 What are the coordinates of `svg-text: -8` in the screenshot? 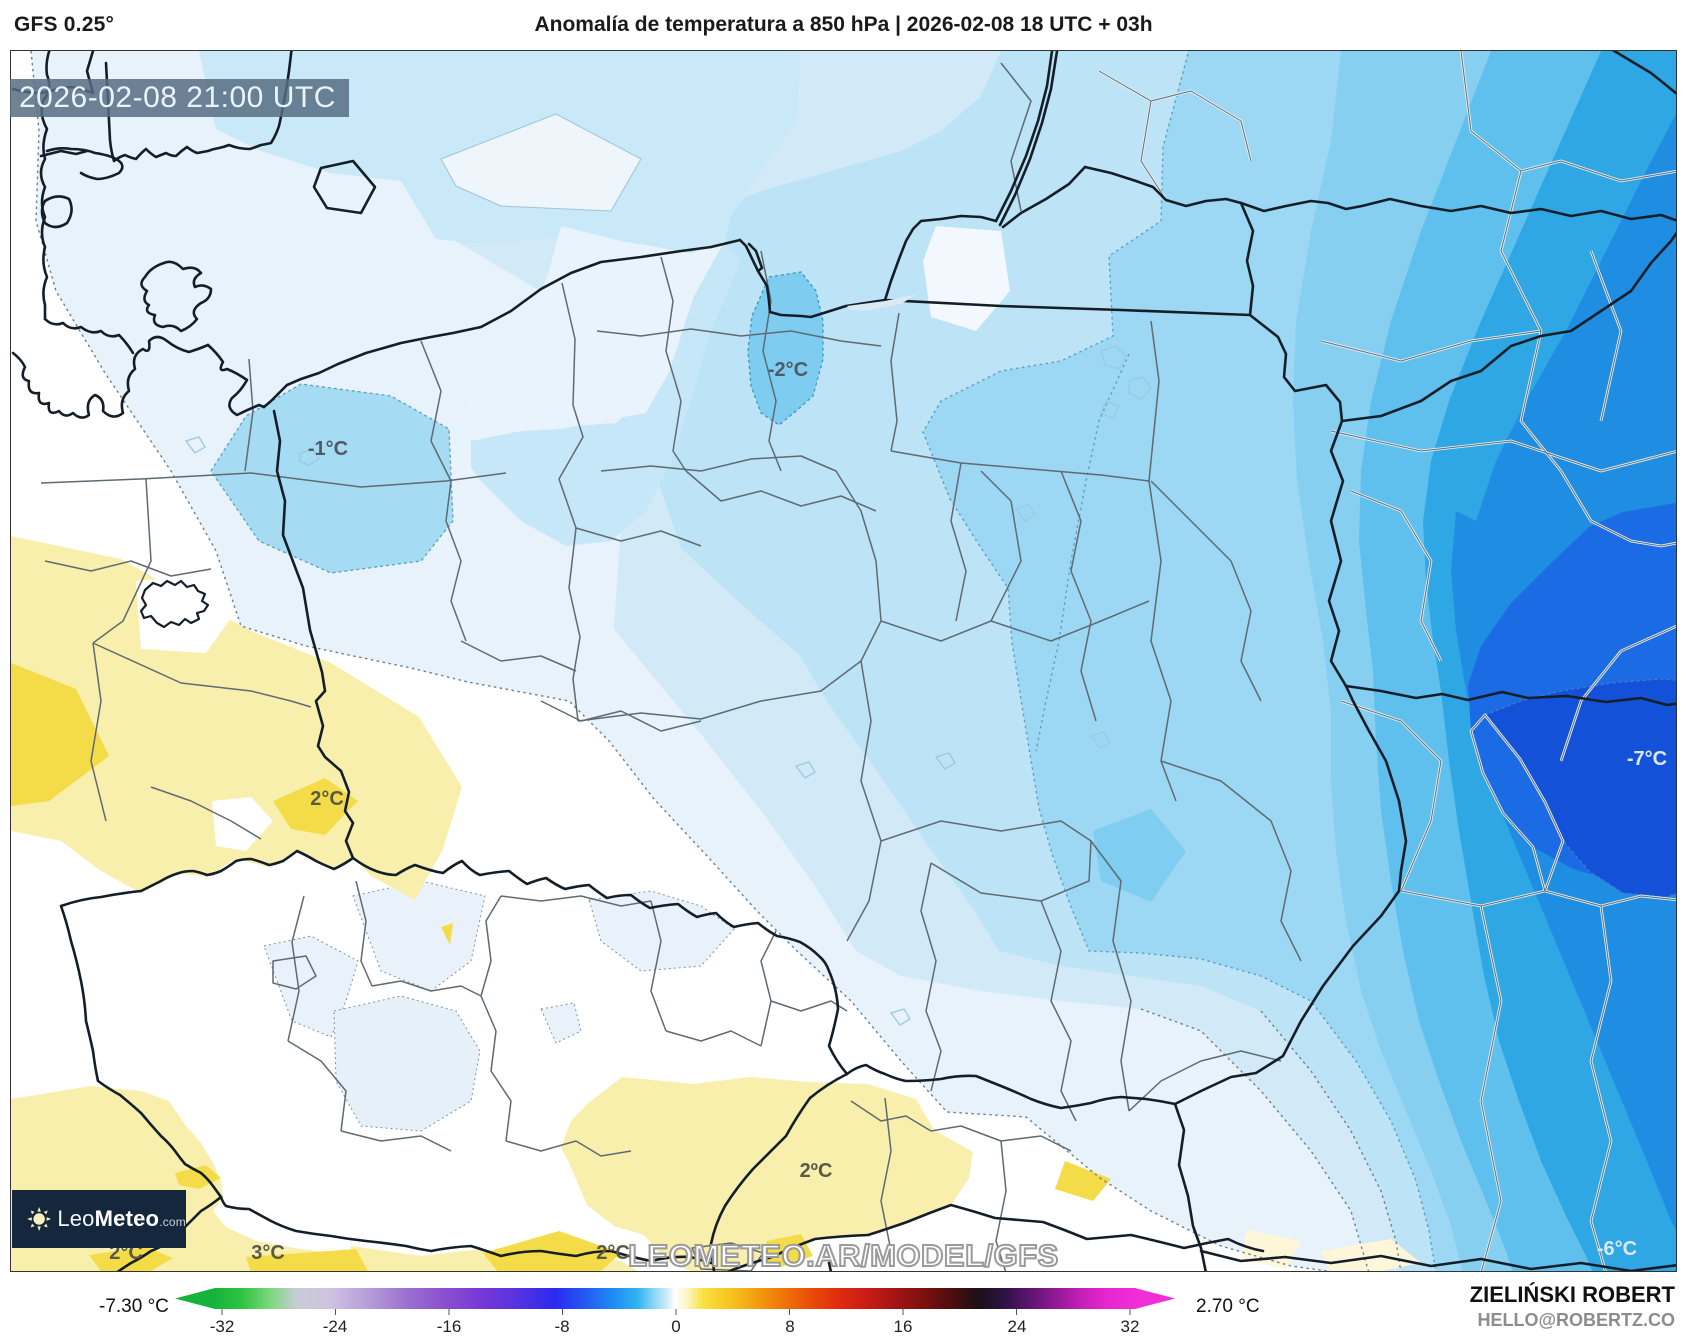 It's located at (561, 1326).